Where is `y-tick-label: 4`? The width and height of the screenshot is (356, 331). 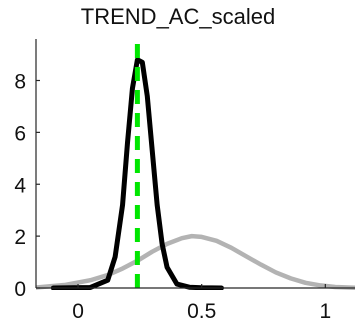
y-tick-label: 4 is located at coordinates (20, 185).